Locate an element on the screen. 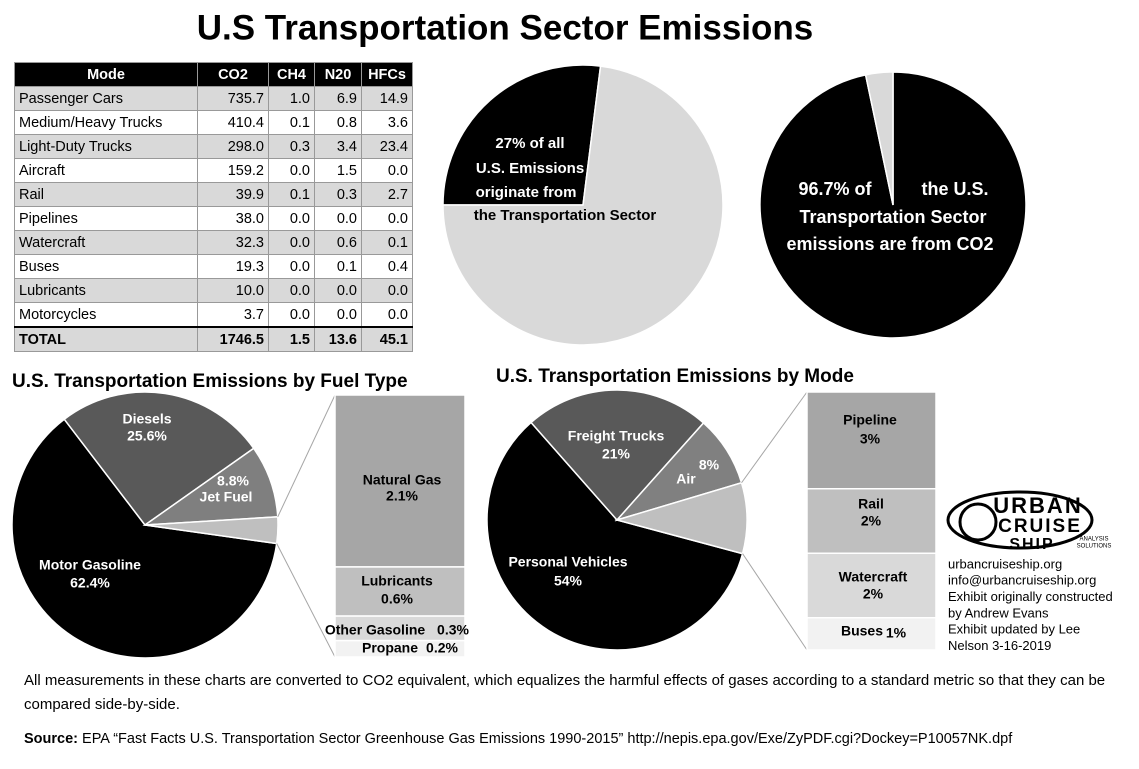 This screenshot has height=769, width=1139. table-cell: Buses is located at coordinates (106, 266).